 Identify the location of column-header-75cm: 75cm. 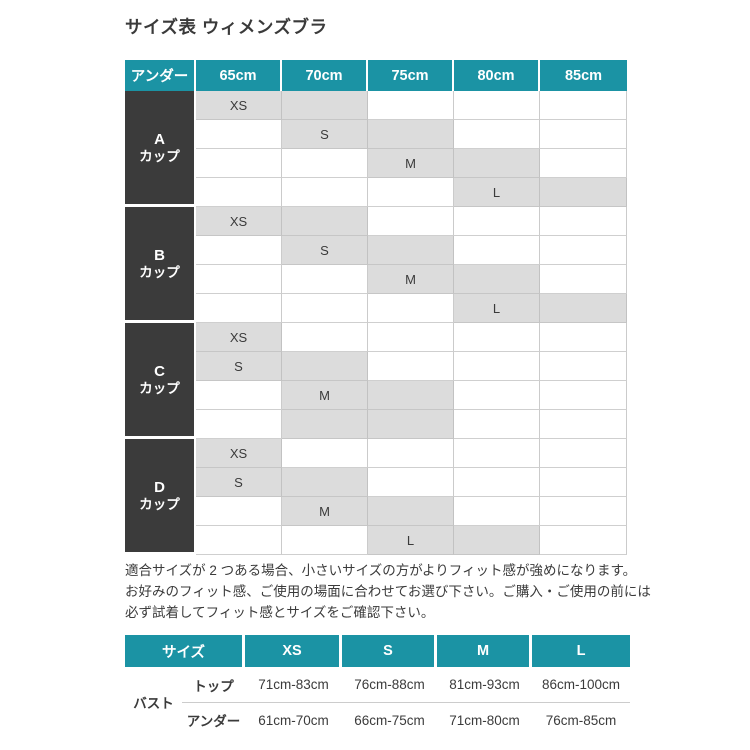
(411, 75).